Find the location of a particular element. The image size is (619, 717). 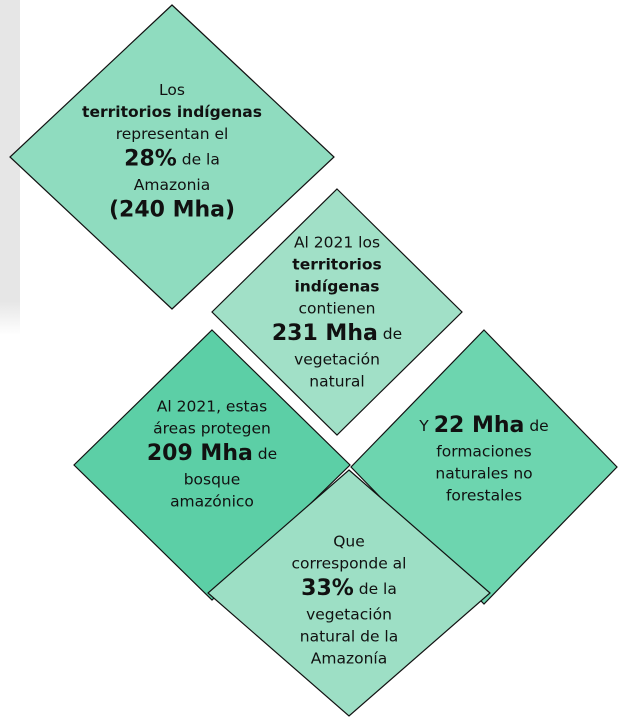

text-line: territorios indígenas is located at coordinates (172, 112).